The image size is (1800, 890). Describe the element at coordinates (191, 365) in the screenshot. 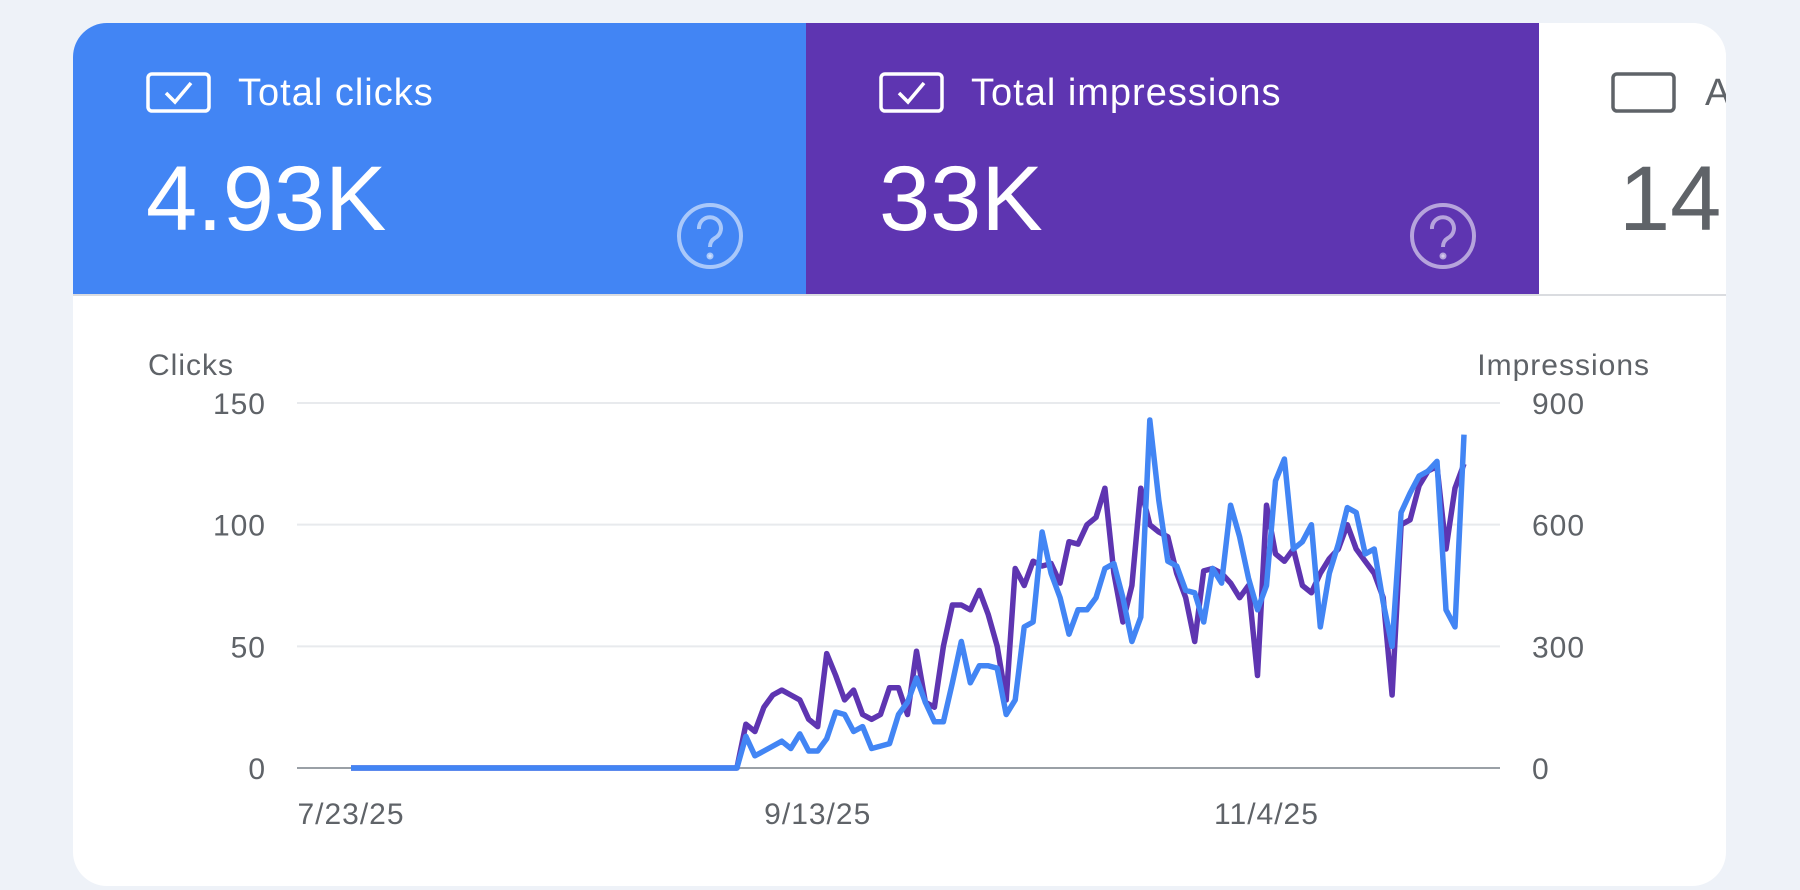

I see `y-axis-title: Clicks` at that location.